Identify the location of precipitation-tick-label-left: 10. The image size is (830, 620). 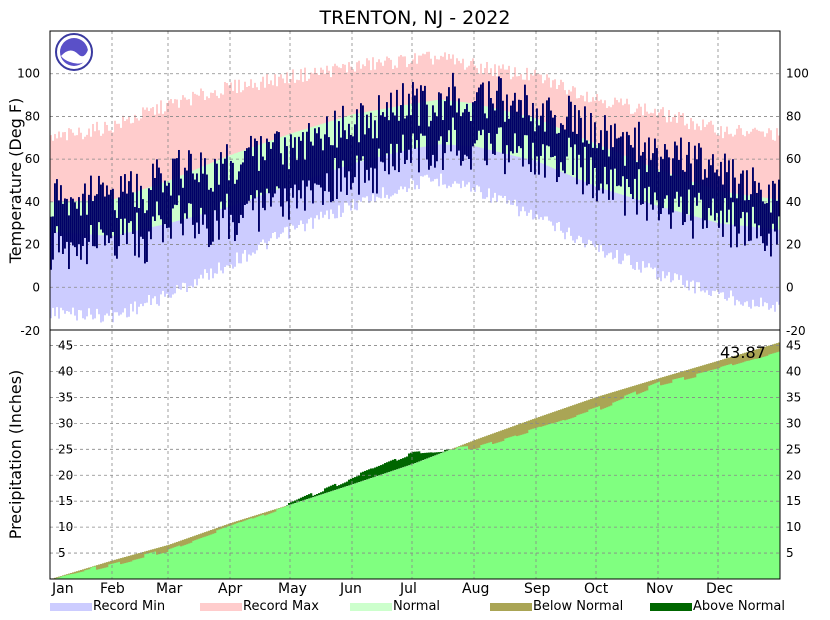
(65, 527).